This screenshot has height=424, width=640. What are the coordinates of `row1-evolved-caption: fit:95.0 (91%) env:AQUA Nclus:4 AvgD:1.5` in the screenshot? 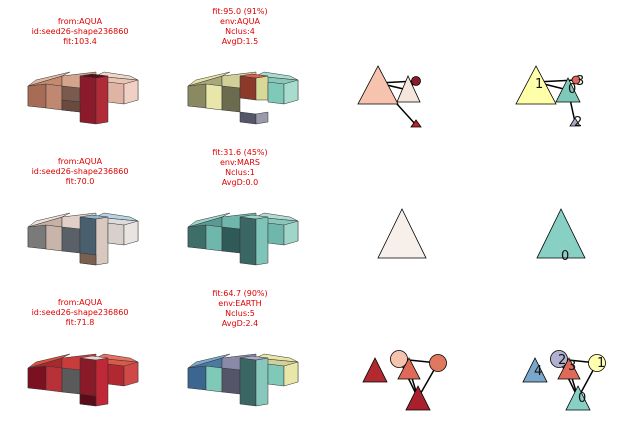 It's located at (240, 27).